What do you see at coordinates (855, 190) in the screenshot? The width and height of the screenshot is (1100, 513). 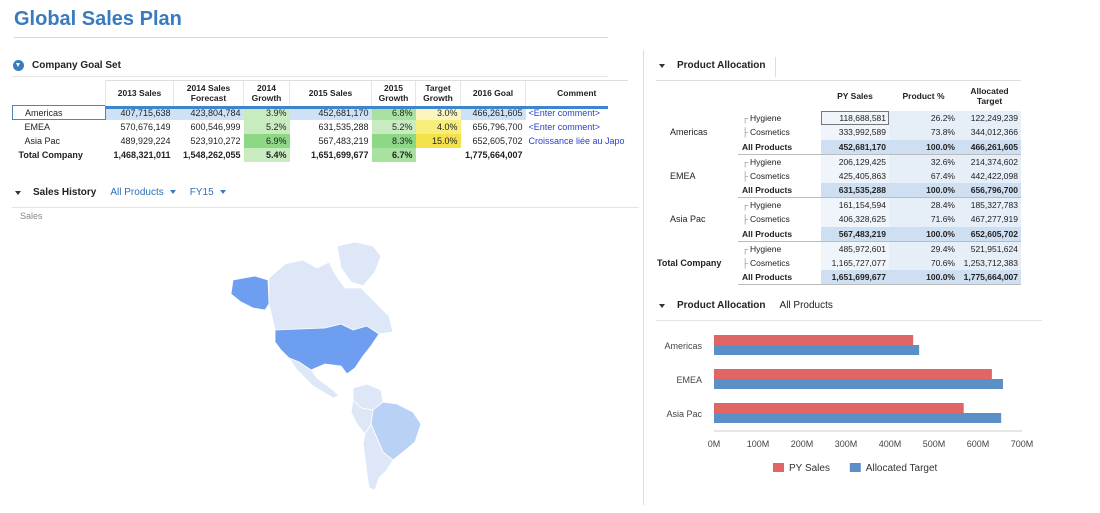 I see `alloc-value-cell: 631,535,288` at bounding box center [855, 190].